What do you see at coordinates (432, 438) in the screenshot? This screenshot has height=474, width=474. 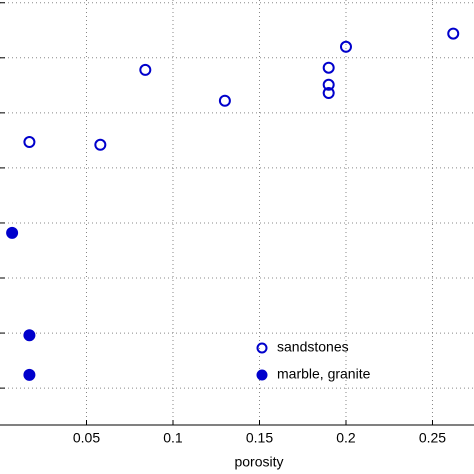 I see `x-tick-label: 0.25` at bounding box center [432, 438].